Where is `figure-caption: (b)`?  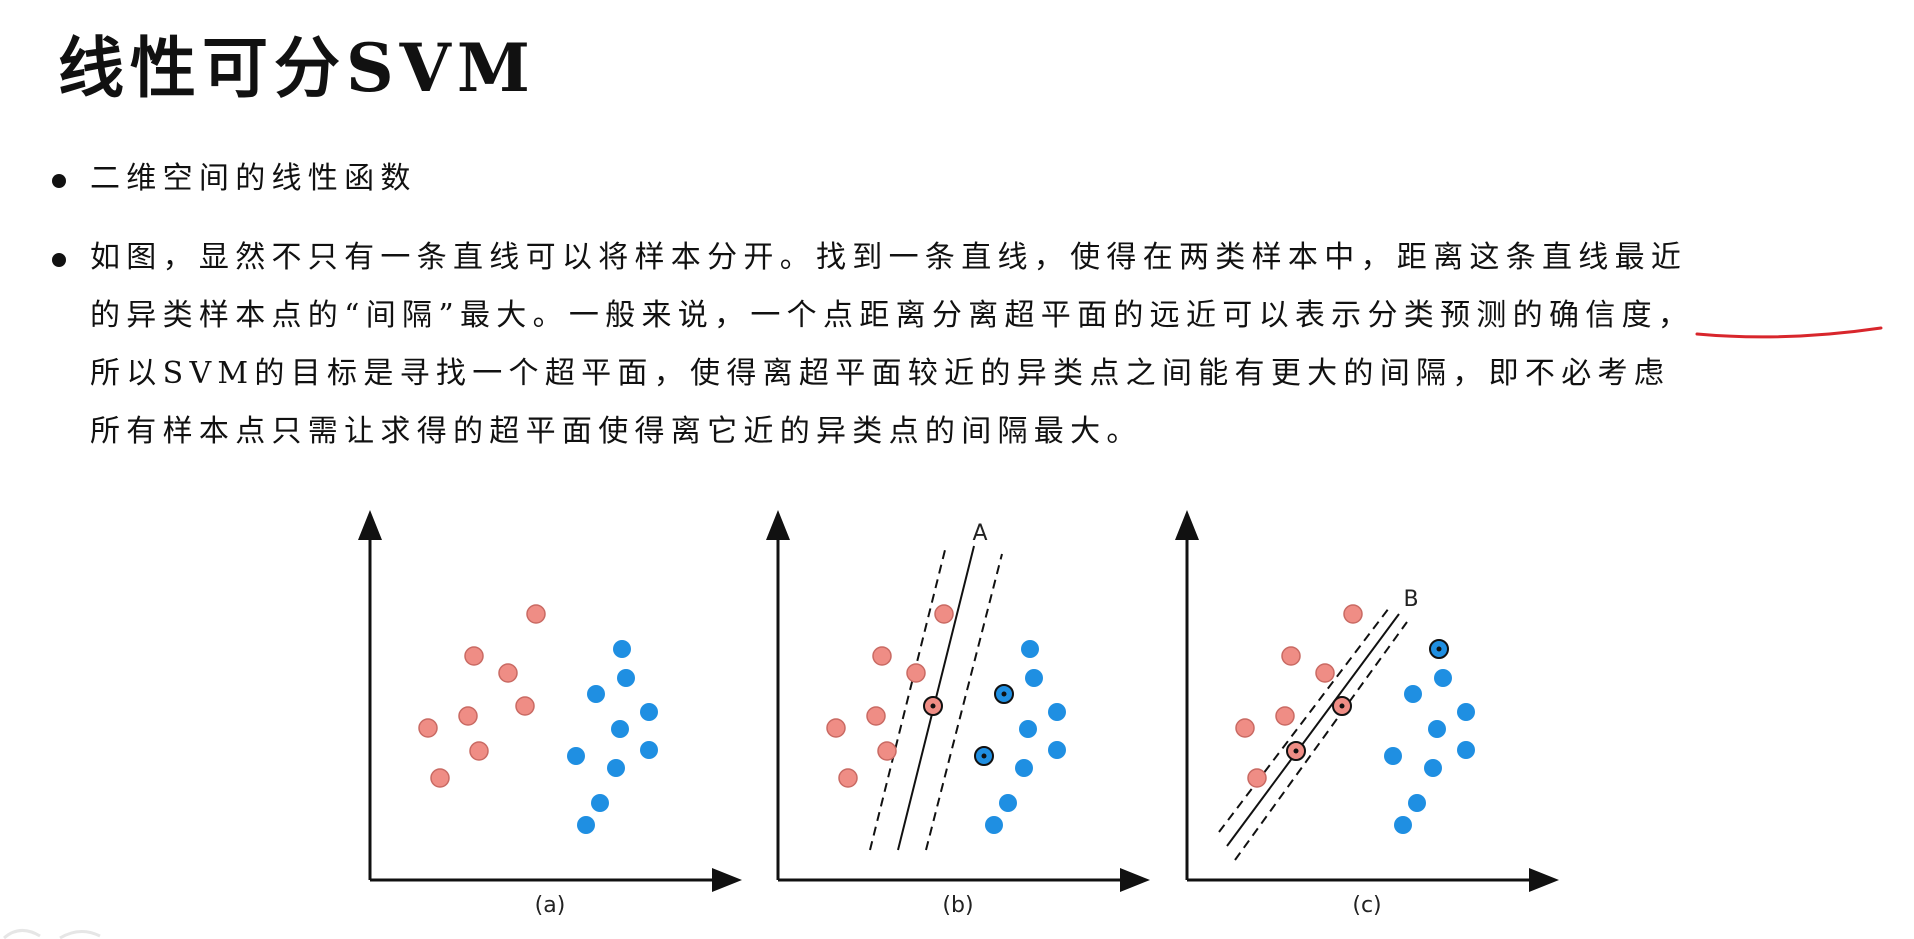 figure-caption: (b) is located at coordinates (957, 905).